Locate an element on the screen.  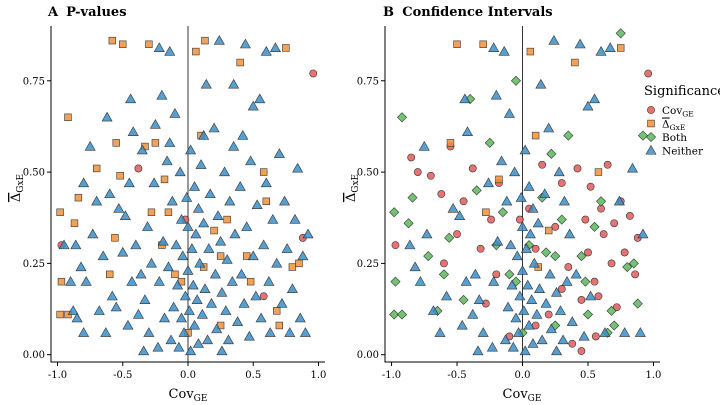
panel-a-ylabel: ΔGxE is located at coordinates (17, 188).